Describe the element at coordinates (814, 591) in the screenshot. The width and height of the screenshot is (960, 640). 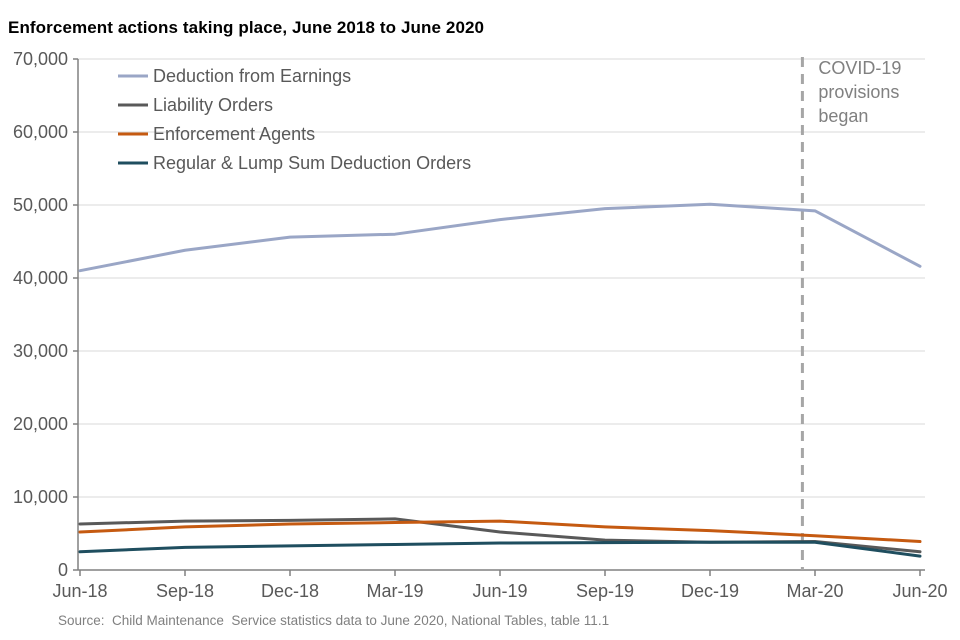
I see `x-tick-label: Mar-20` at that location.